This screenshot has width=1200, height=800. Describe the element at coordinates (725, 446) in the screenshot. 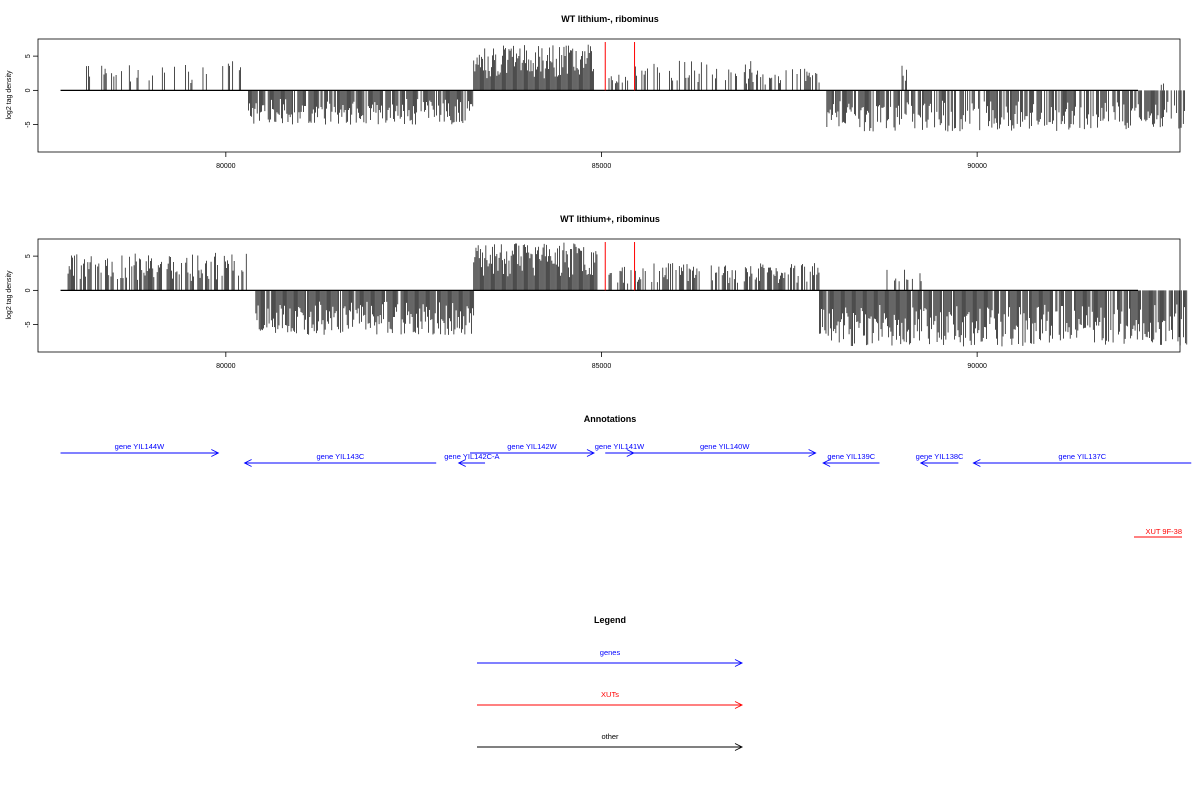

I see `gene-label: gene YIL140W` at that location.